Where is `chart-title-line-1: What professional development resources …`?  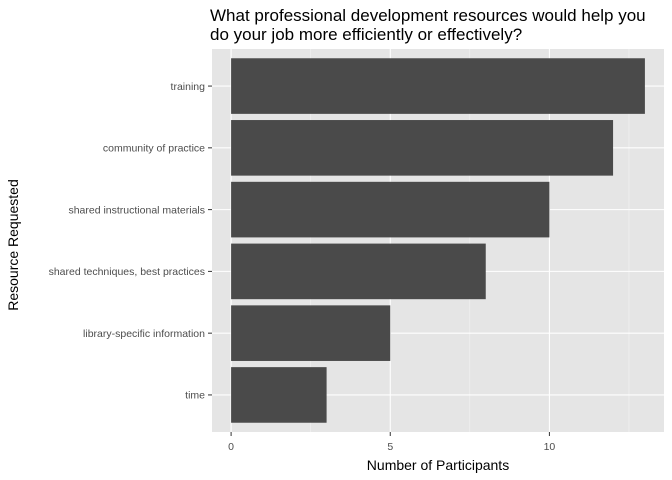
chart-title-line-1: What professional development resources … is located at coordinates (428, 15).